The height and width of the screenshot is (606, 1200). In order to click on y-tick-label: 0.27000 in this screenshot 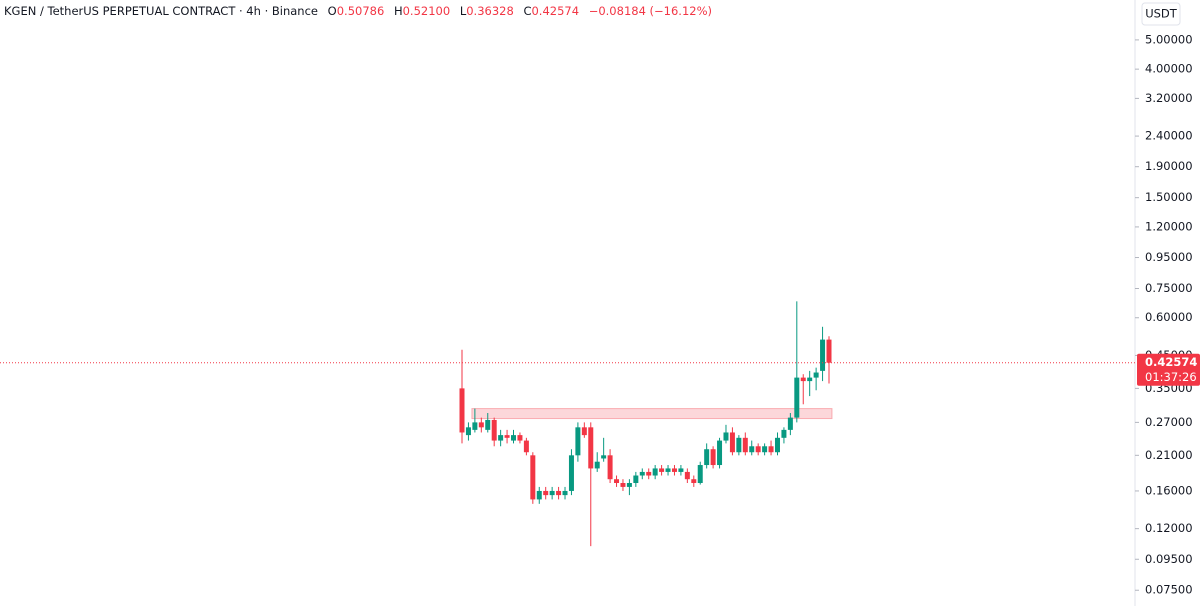, I will do `click(1169, 422)`.